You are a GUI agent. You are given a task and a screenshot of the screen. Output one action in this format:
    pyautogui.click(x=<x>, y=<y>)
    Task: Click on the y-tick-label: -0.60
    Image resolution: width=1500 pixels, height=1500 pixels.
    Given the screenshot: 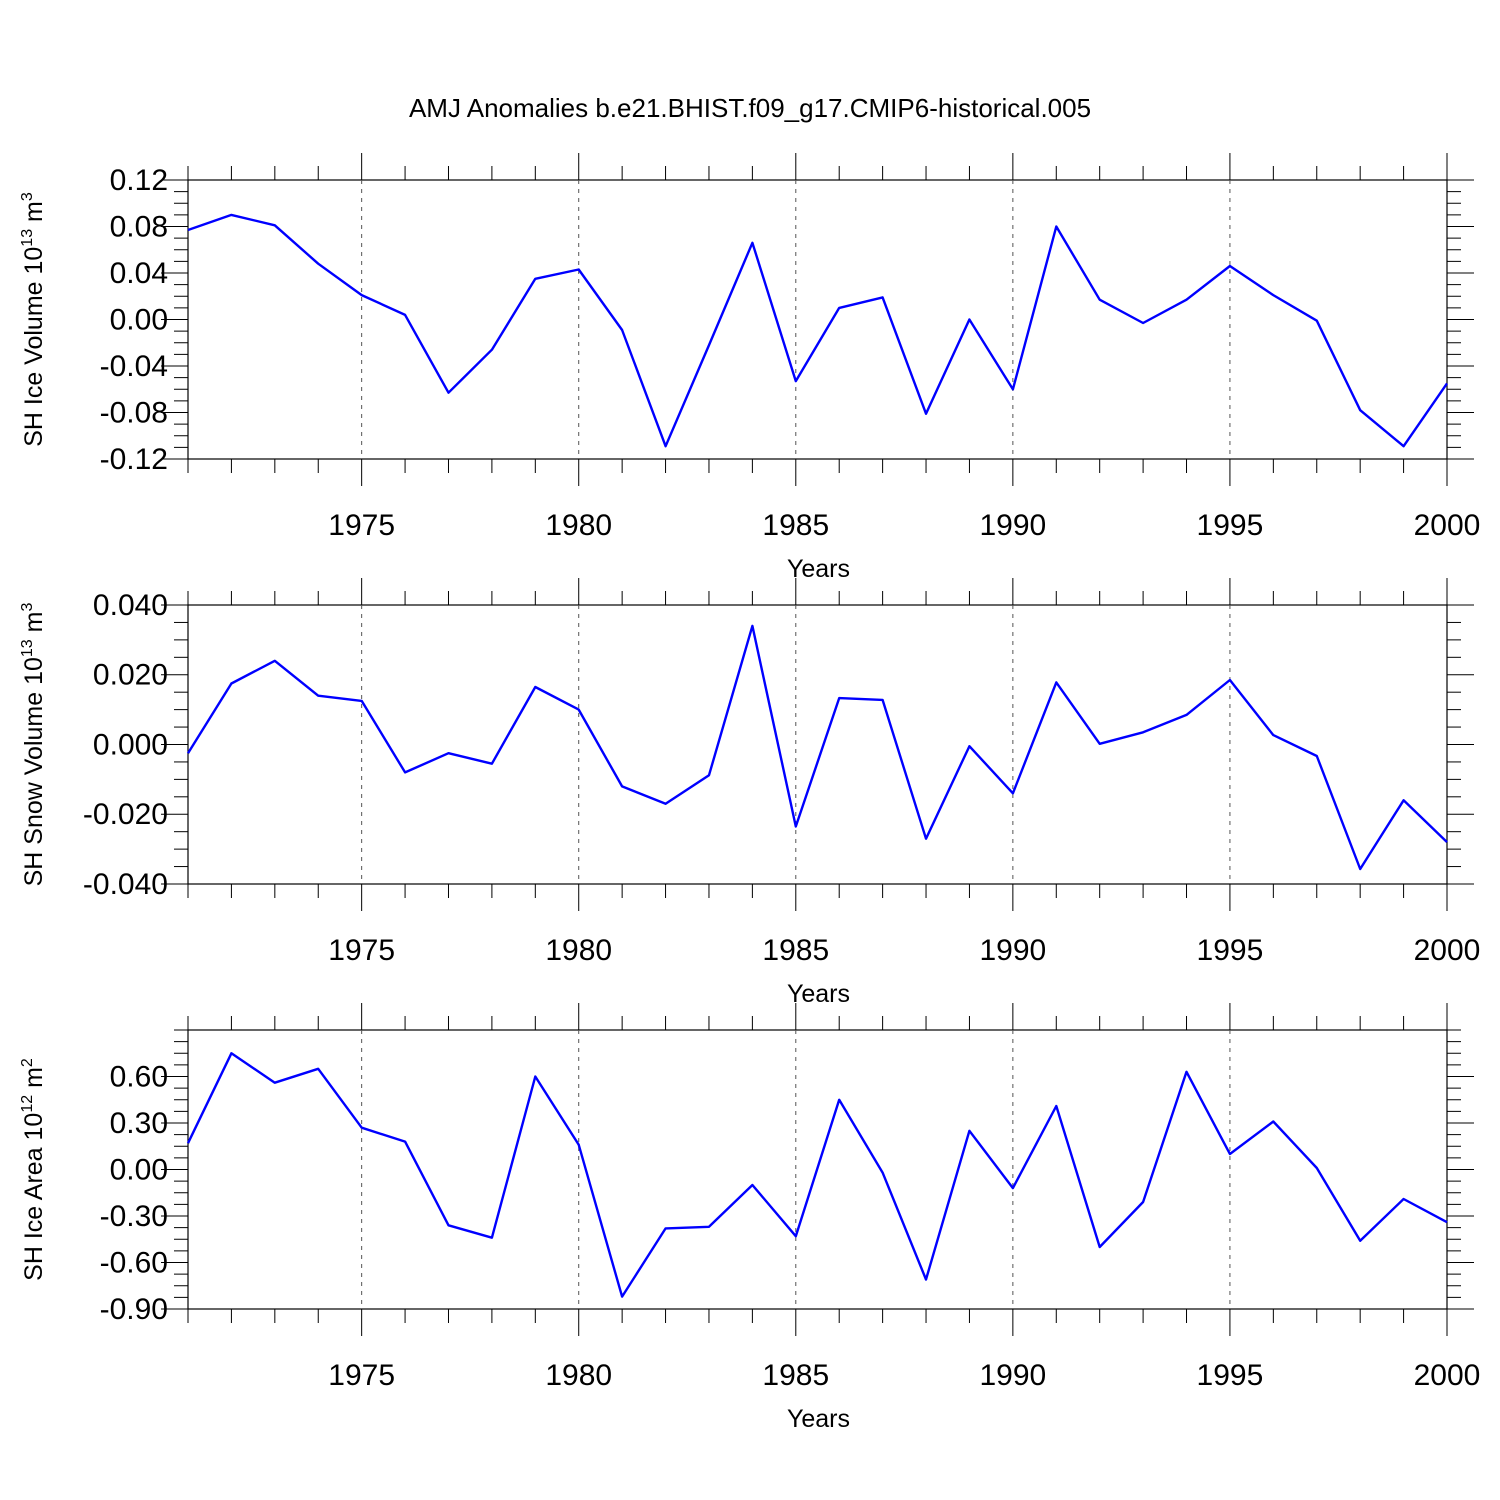 What is the action you would take?
    pyautogui.click(x=134, y=1262)
    